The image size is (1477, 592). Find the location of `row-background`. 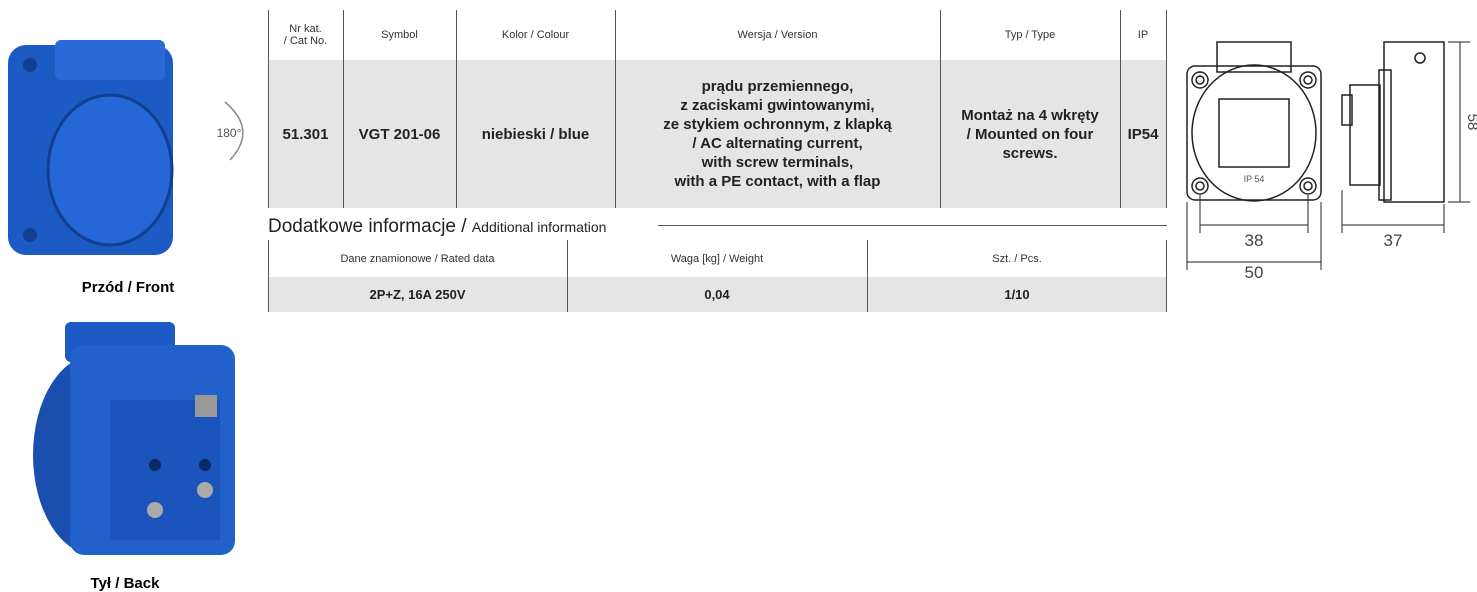

row-background is located at coordinates (717, 294).